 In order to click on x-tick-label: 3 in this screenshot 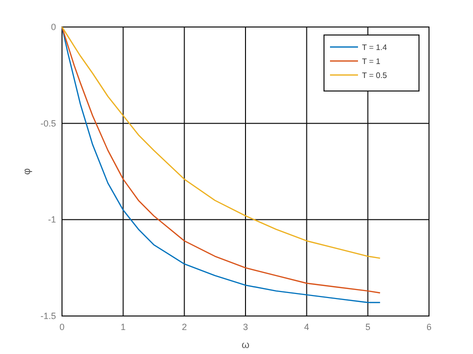, I will do `click(245, 327)`.